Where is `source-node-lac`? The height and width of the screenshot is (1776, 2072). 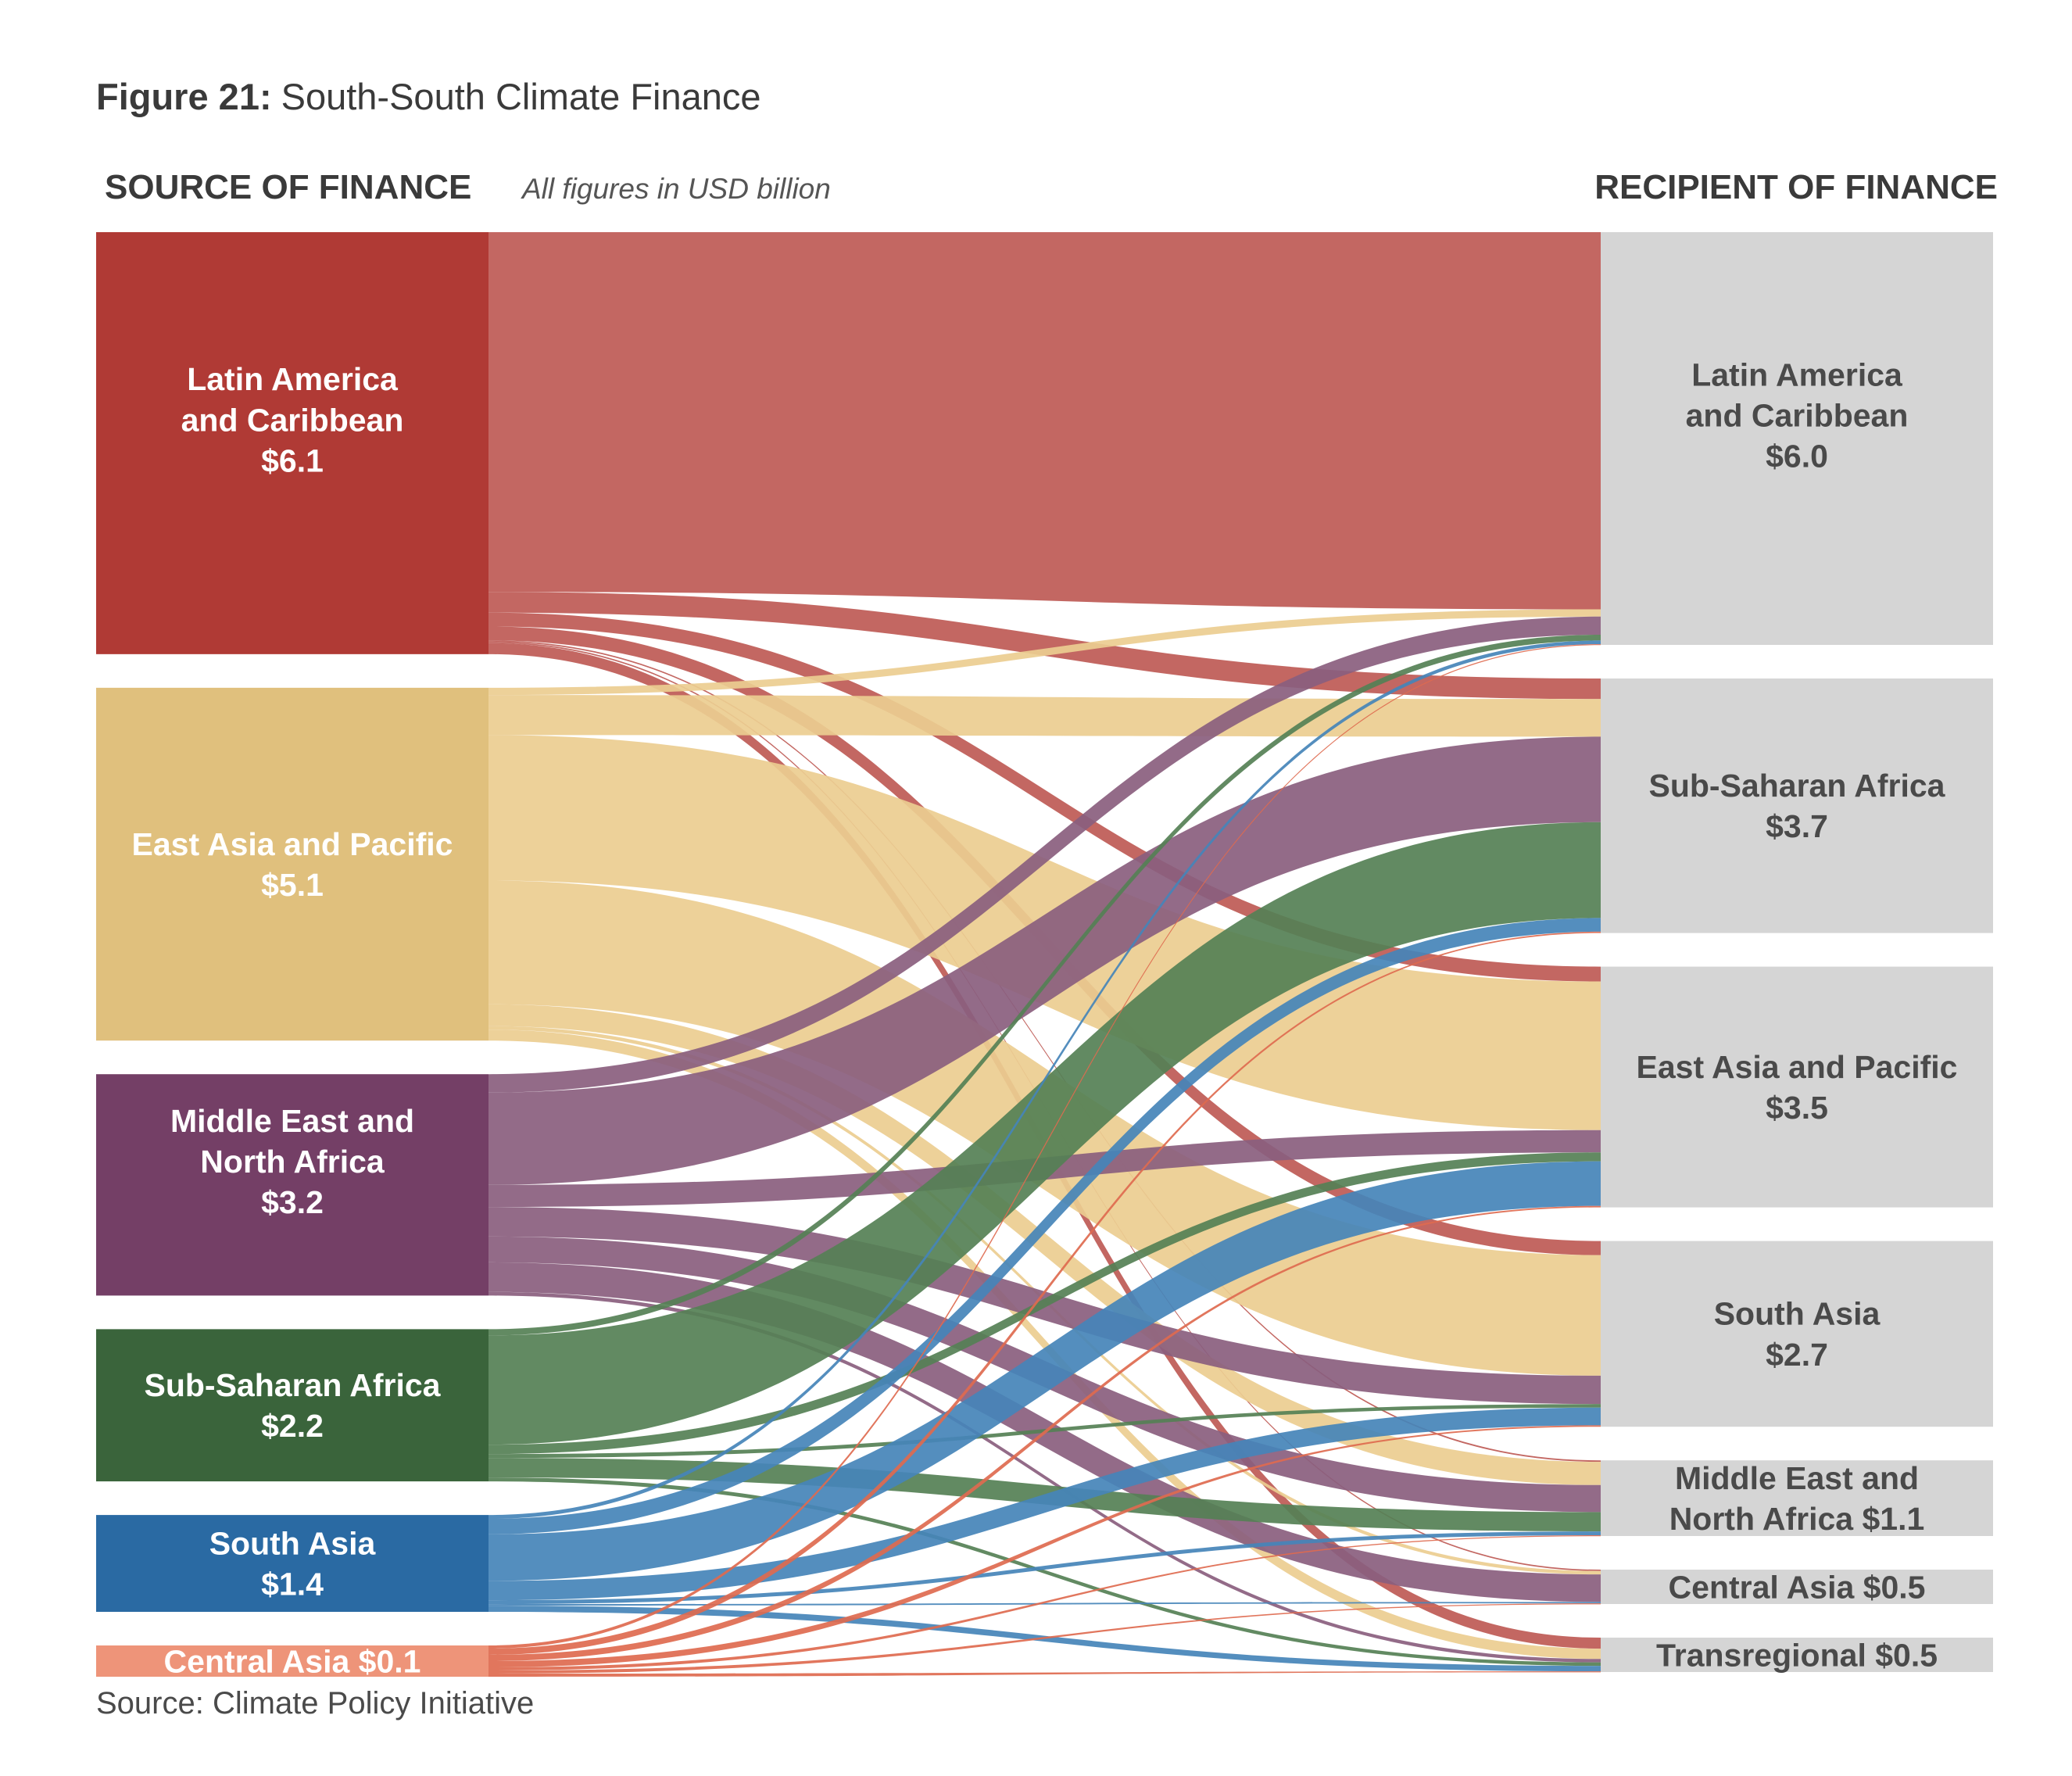
source-node-lac is located at coordinates (292, 443).